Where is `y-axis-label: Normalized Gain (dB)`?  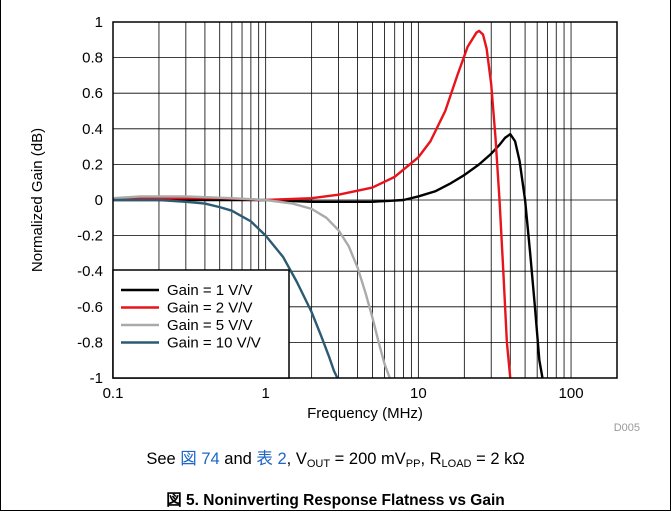
y-axis-label: Normalized Gain (dB) is located at coordinates (37, 200).